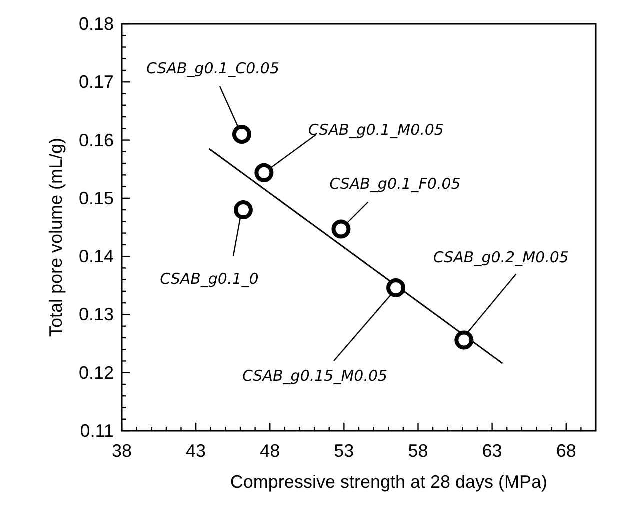  Describe the element at coordinates (56, 238) in the screenshot. I see `y-axis-title: Total pore volume (mL/g)` at that location.